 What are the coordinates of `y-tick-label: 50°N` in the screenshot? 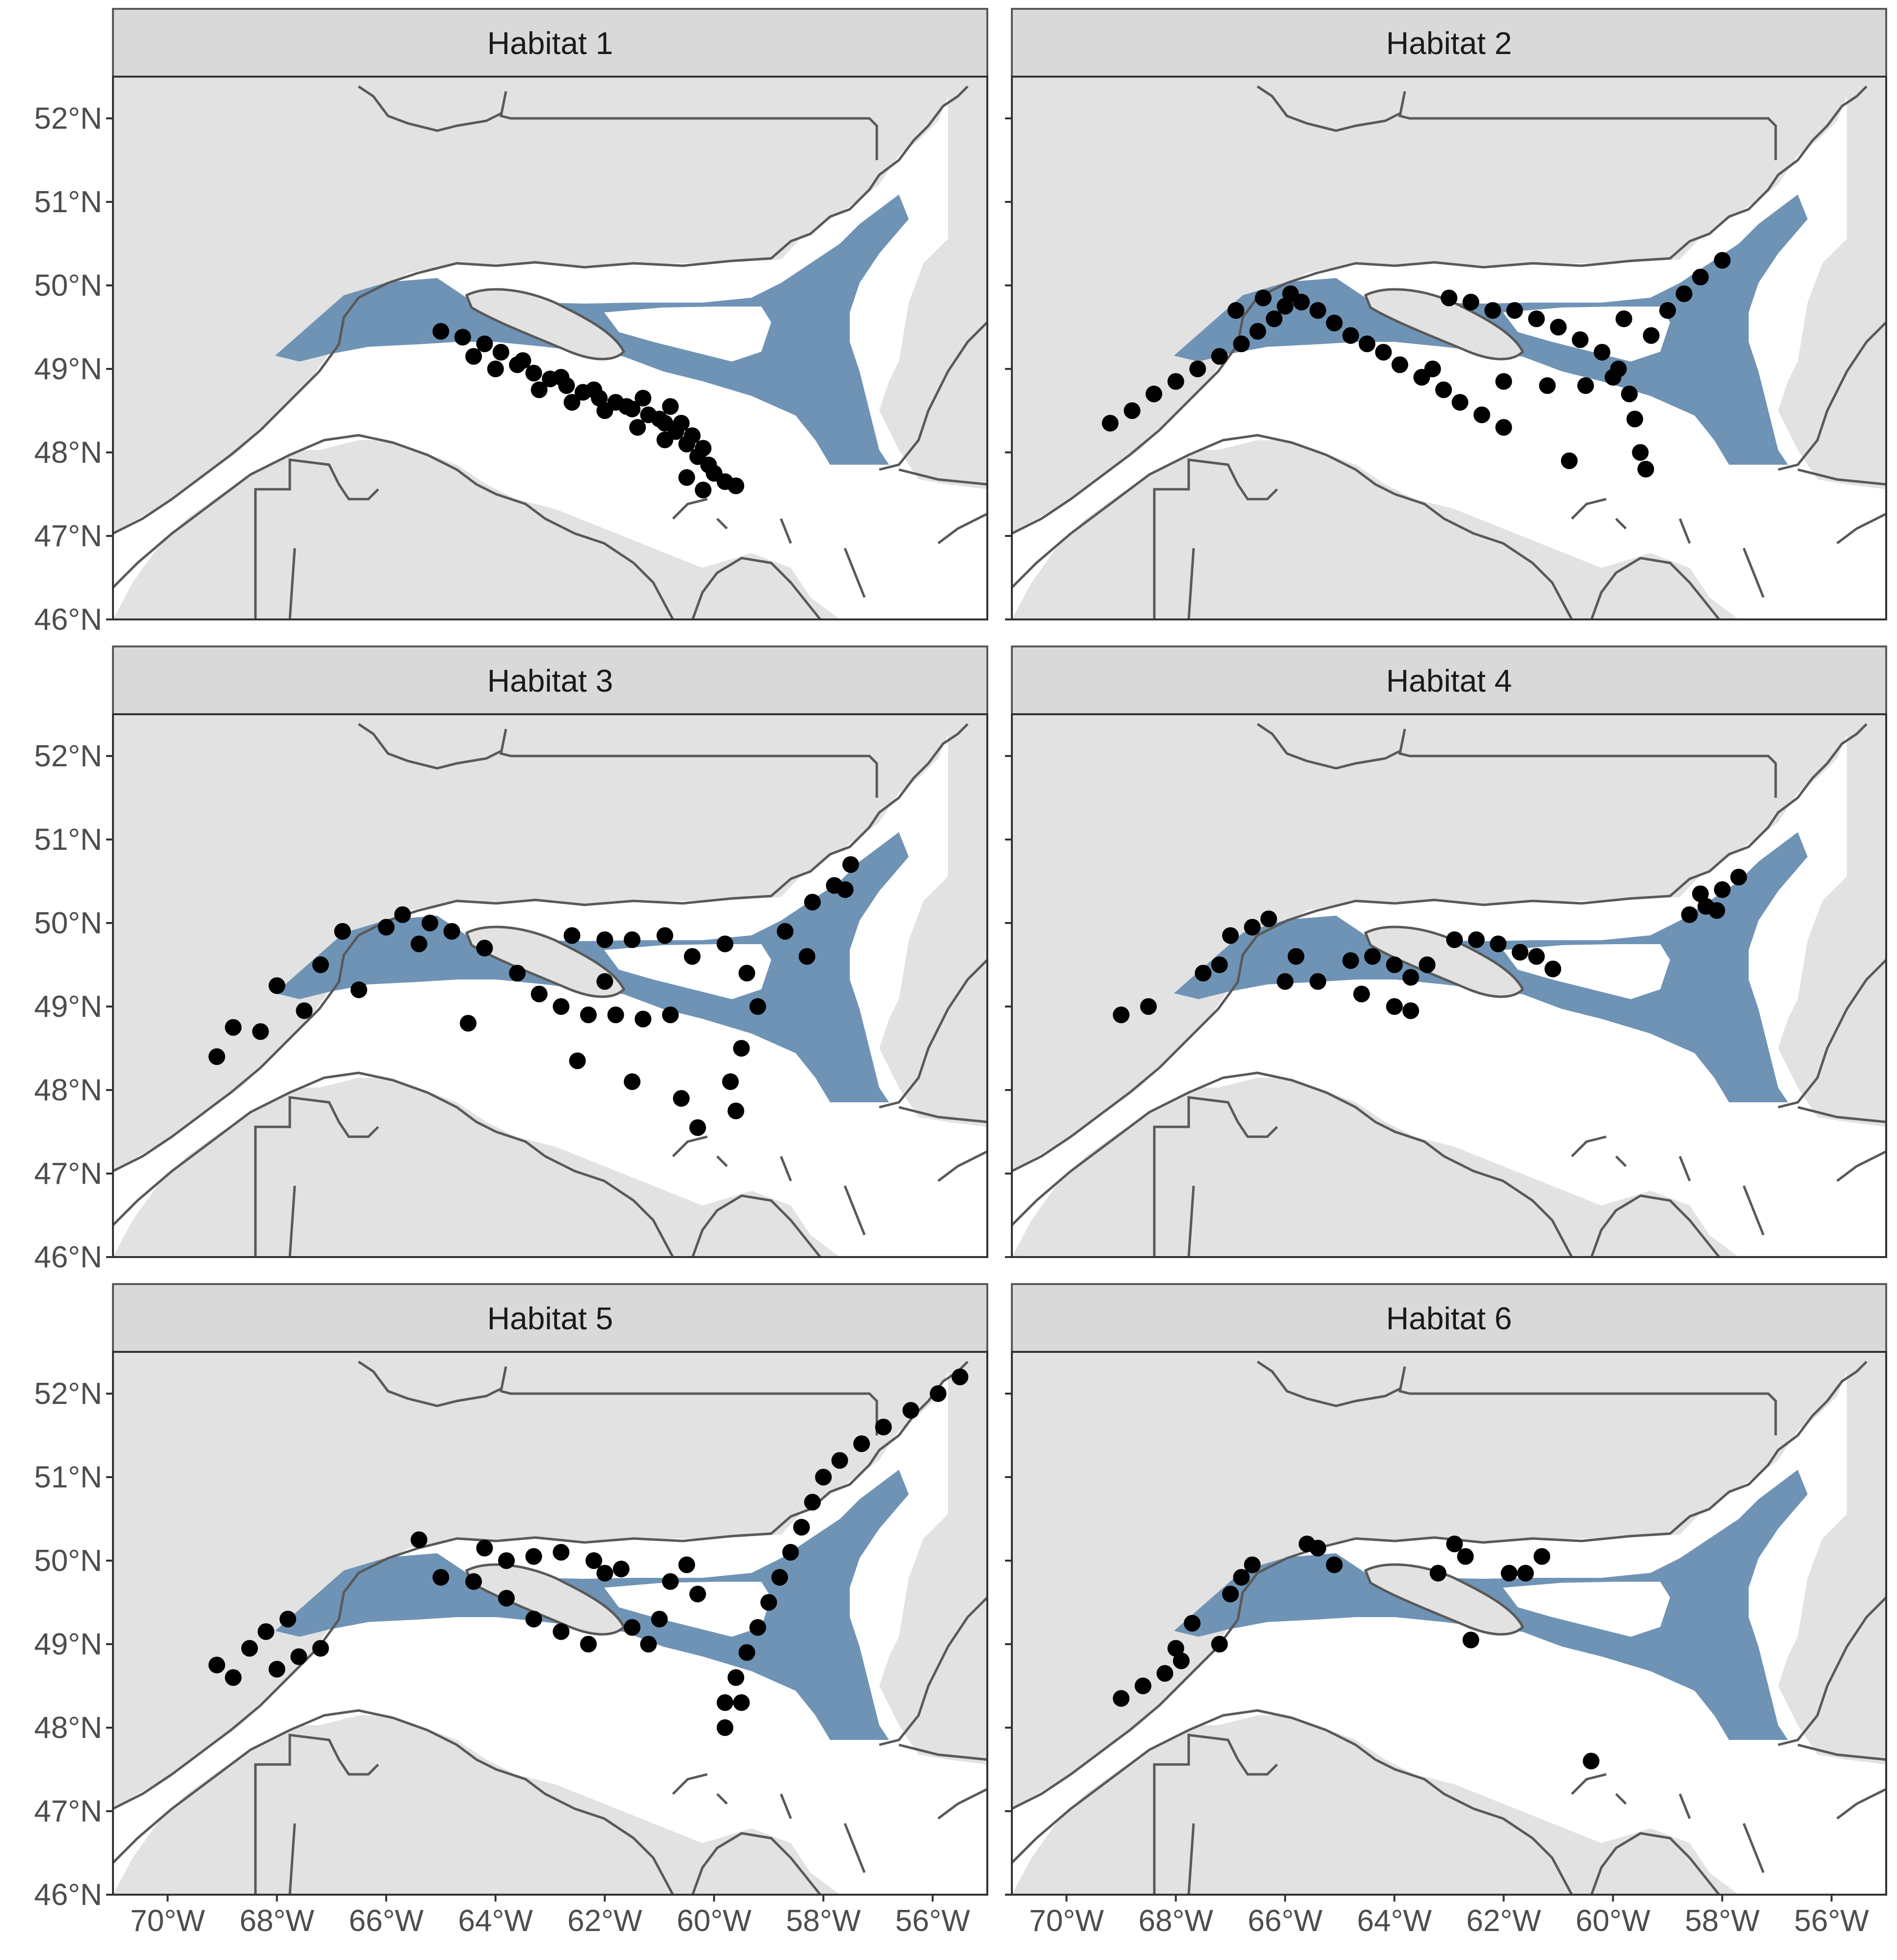 It's located at (68, 923).